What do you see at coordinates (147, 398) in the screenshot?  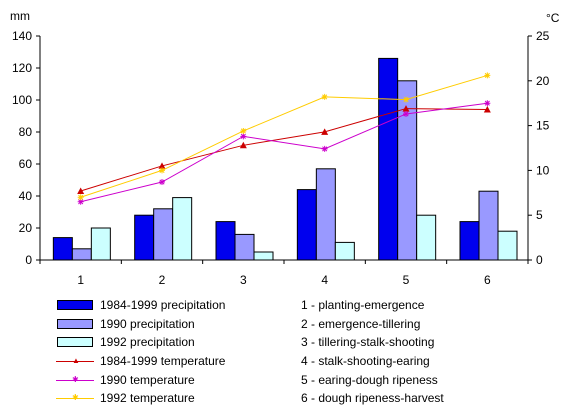 I see `legend-label: 1992 temperature` at bounding box center [147, 398].